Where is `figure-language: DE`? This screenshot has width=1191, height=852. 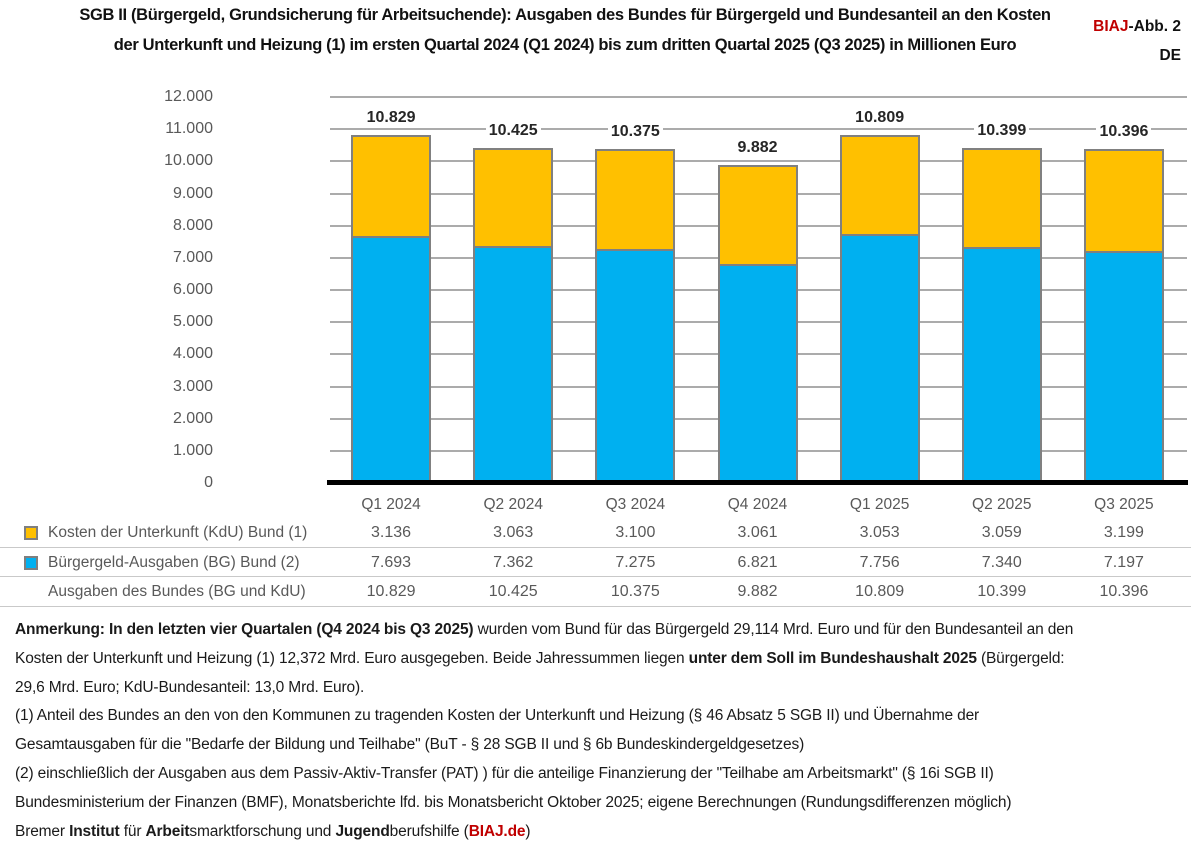
figure-language: DE is located at coordinates (1170, 55).